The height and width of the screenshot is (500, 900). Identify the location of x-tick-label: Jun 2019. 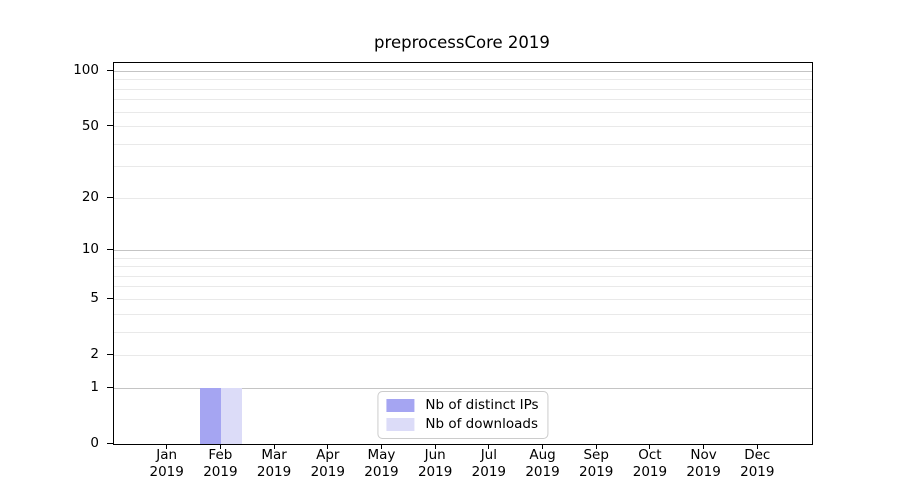
(435, 463).